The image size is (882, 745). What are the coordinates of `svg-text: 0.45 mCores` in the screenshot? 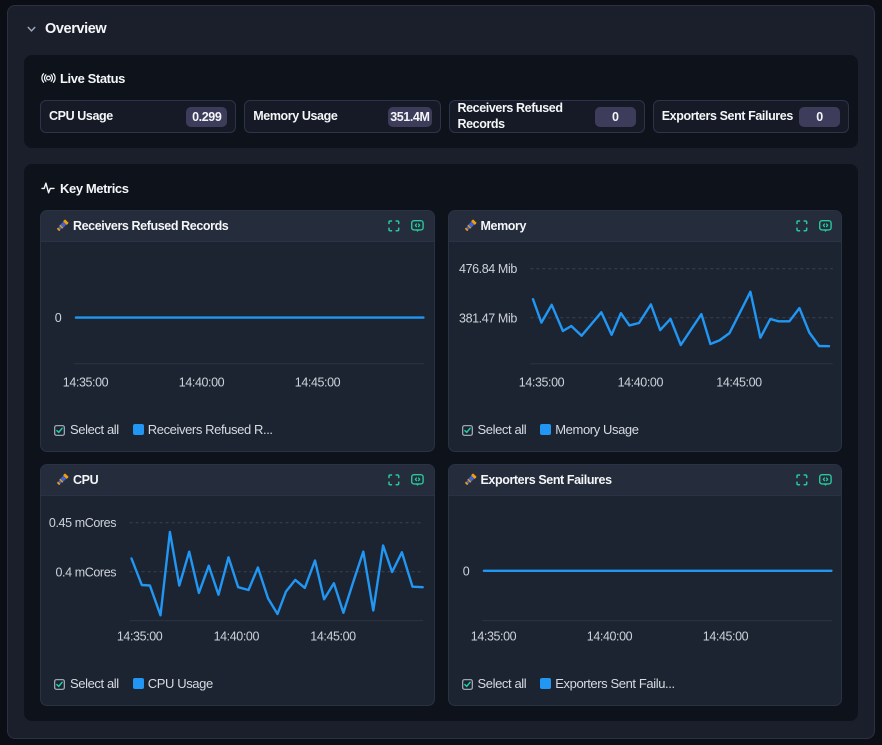 It's located at (82, 523).